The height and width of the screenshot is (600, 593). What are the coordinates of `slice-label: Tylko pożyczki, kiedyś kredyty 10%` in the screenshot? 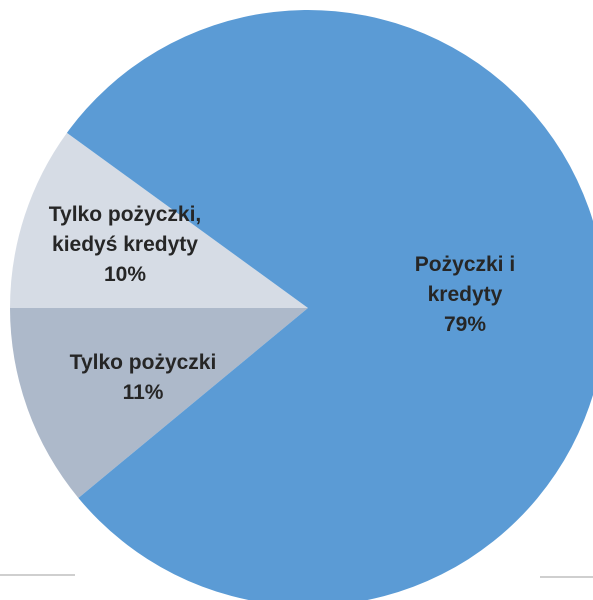 It's located at (125, 245).